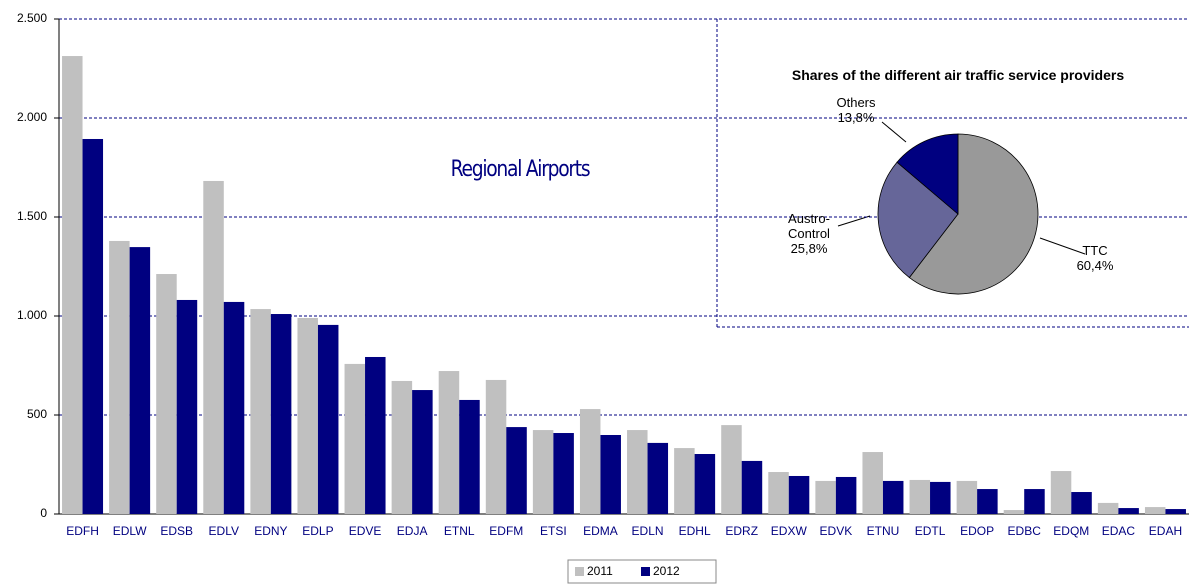  What do you see at coordinates (365, 531) in the screenshot?
I see `x-tick-label: EDVE` at bounding box center [365, 531].